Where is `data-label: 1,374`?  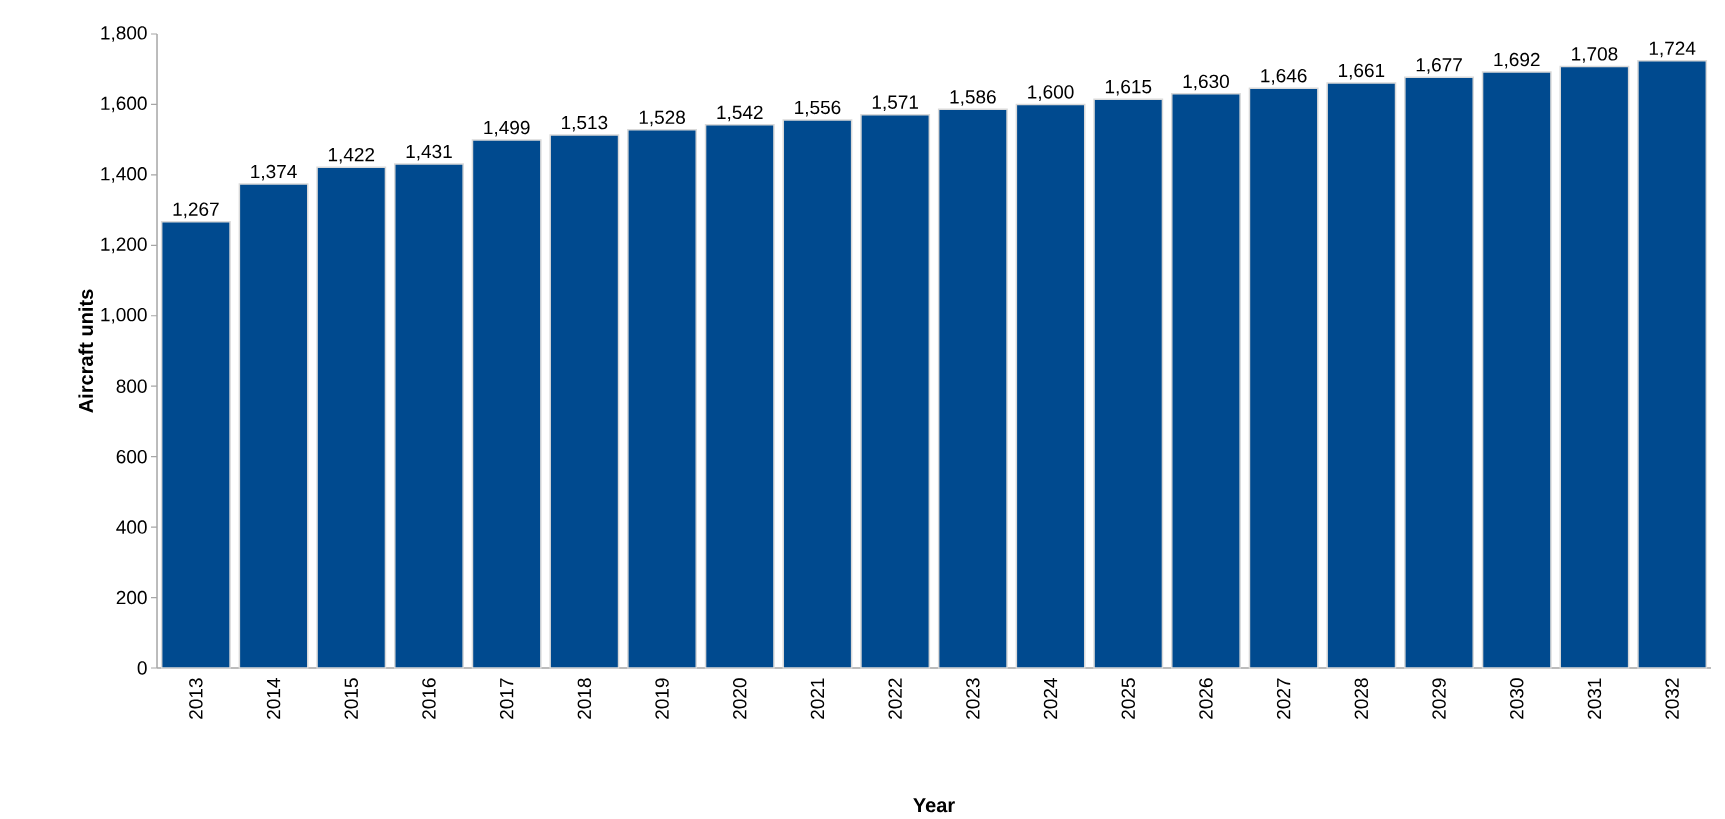 data-label: 1,374 is located at coordinates (274, 172).